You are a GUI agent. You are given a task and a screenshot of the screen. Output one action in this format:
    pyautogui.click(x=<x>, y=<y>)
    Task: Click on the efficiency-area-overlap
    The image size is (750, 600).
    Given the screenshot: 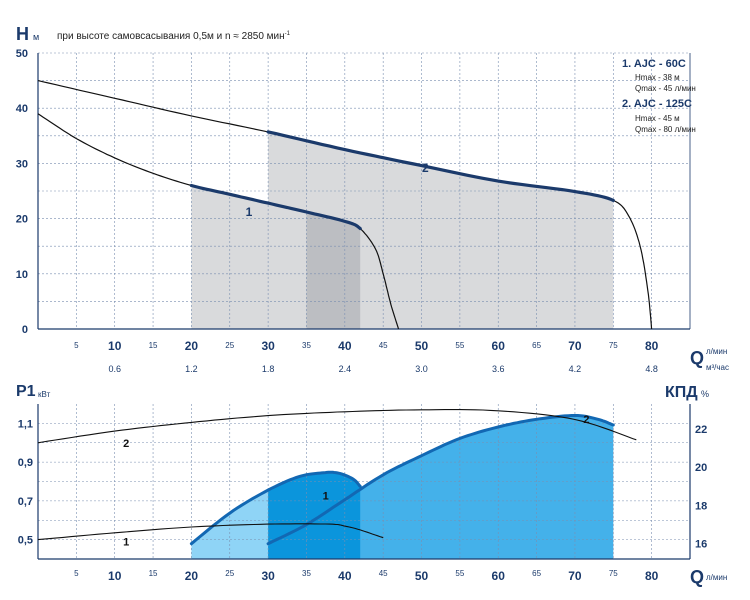 What is the action you would take?
    pyautogui.click(x=314, y=515)
    